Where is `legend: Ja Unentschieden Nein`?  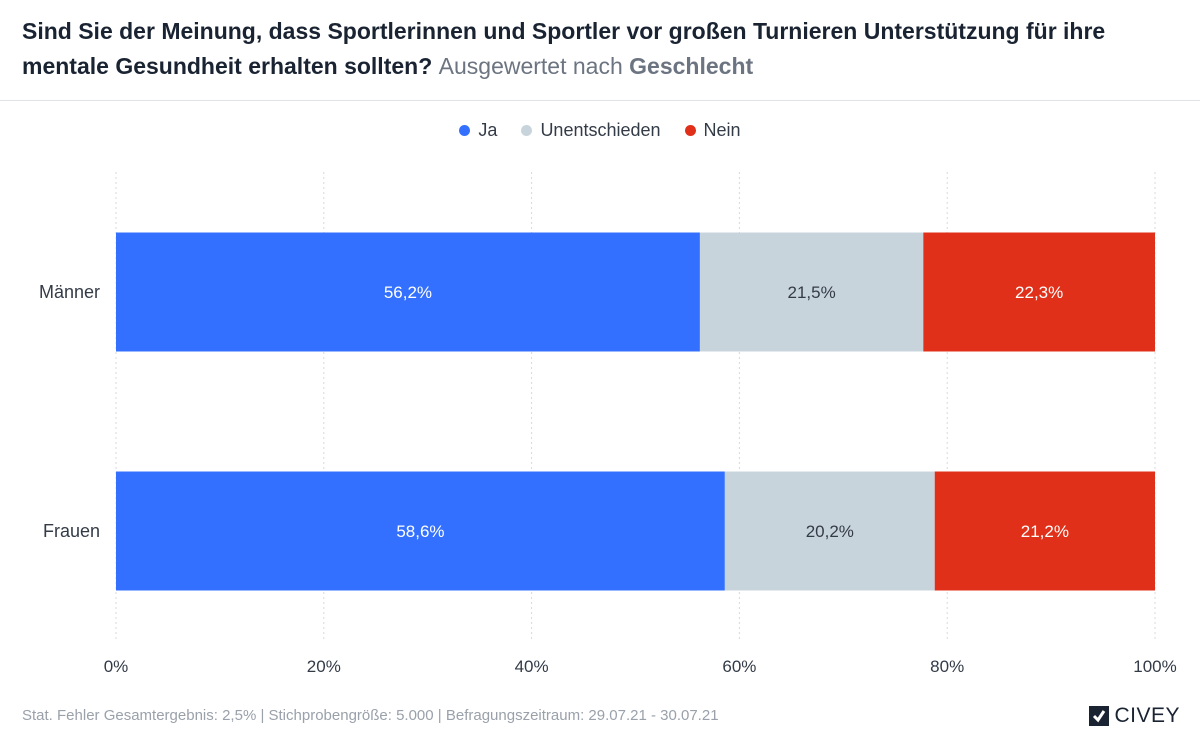
legend: Ja Unentschieden Nein is located at coordinates (600, 130).